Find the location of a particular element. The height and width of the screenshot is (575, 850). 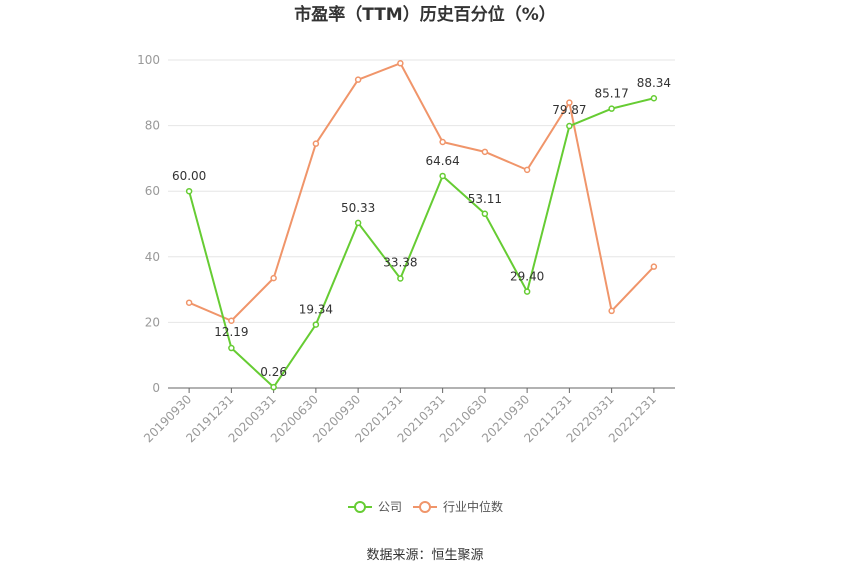

y-tick-label: 60 is located at coordinates (152, 191).